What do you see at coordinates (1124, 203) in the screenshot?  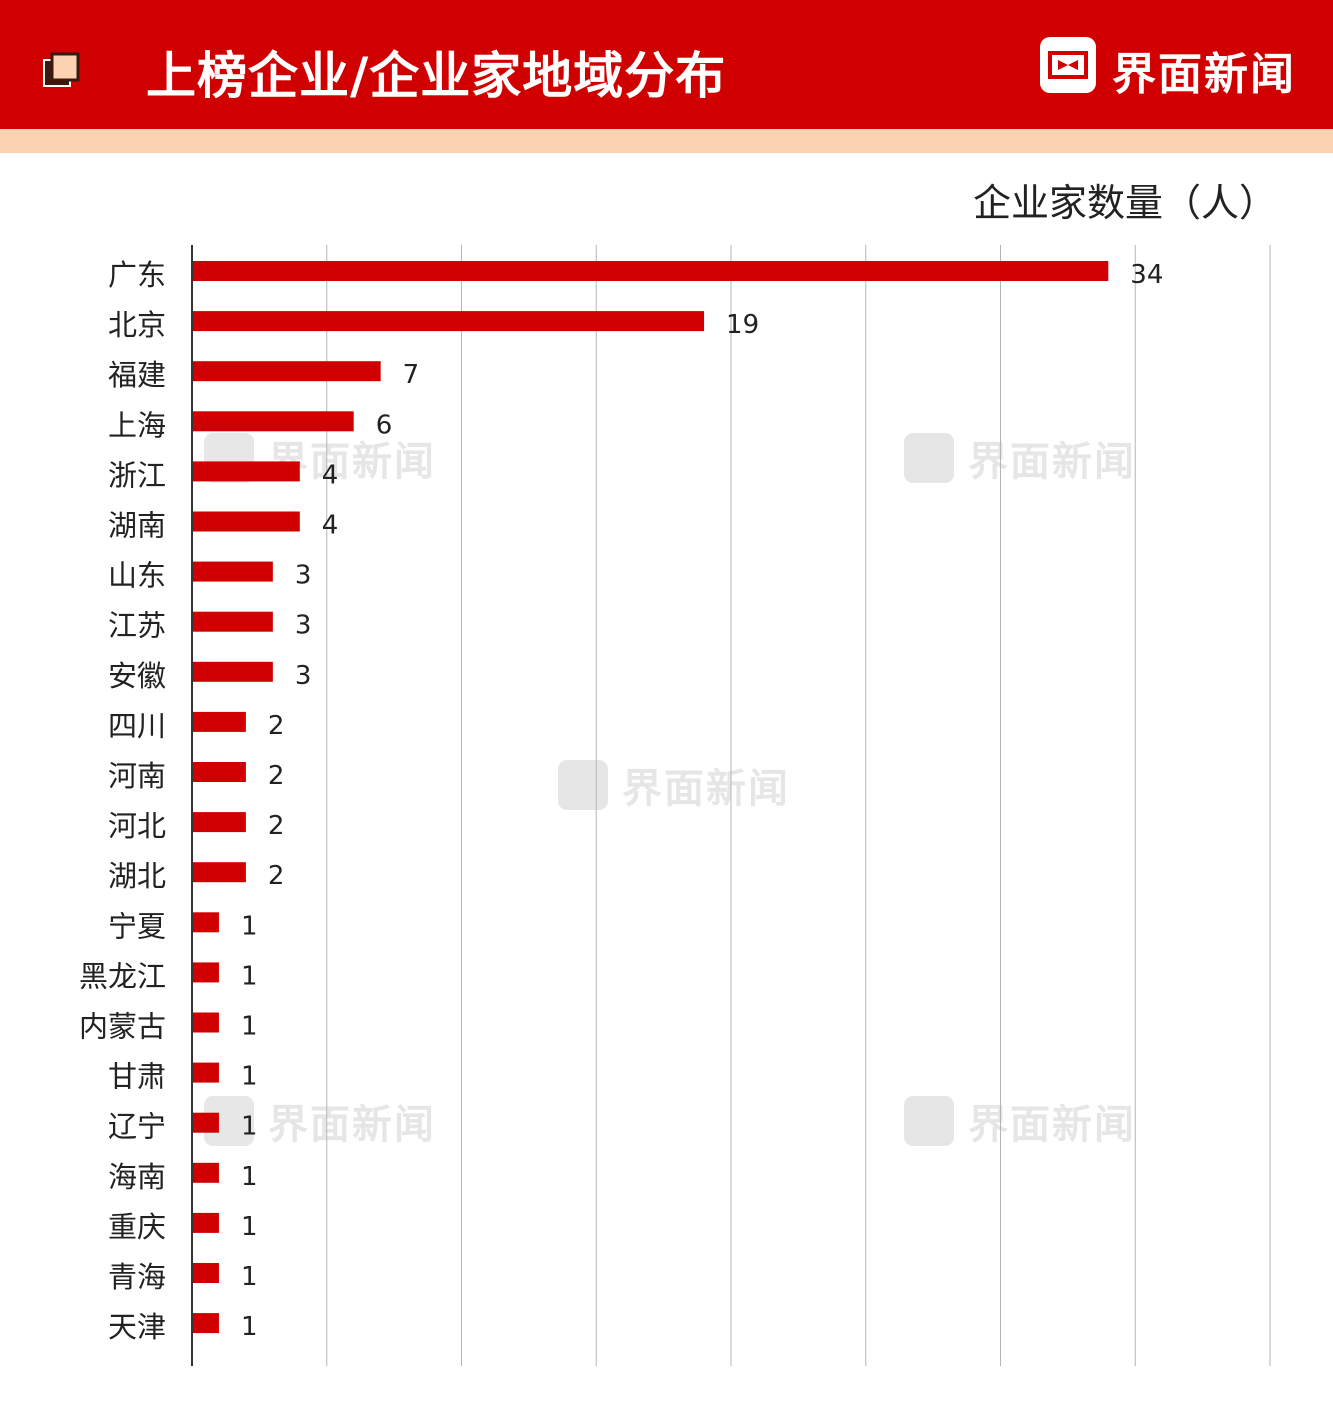 I see `value-axis-label: 企业家数量（人）` at bounding box center [1124, 203].